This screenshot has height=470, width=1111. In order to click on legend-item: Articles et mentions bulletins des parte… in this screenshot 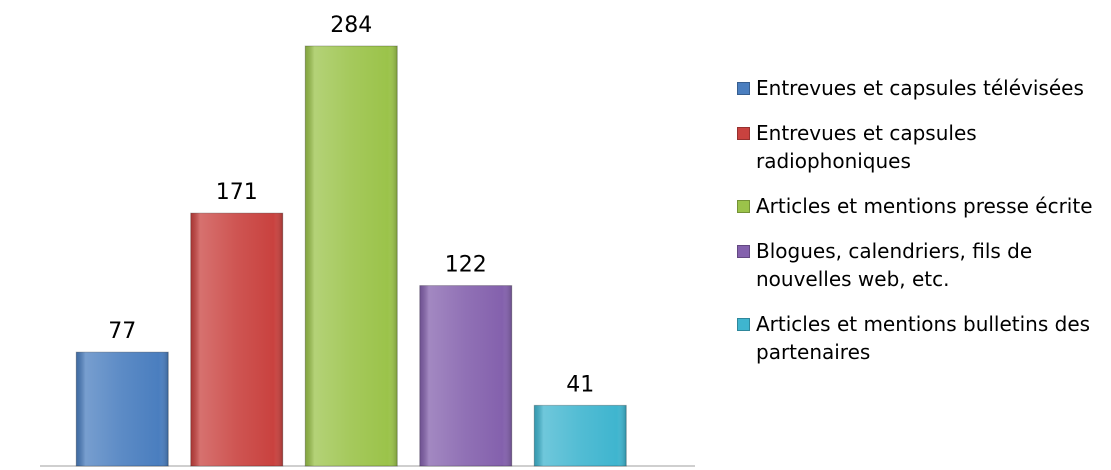, I will do `click(917, 338)`.